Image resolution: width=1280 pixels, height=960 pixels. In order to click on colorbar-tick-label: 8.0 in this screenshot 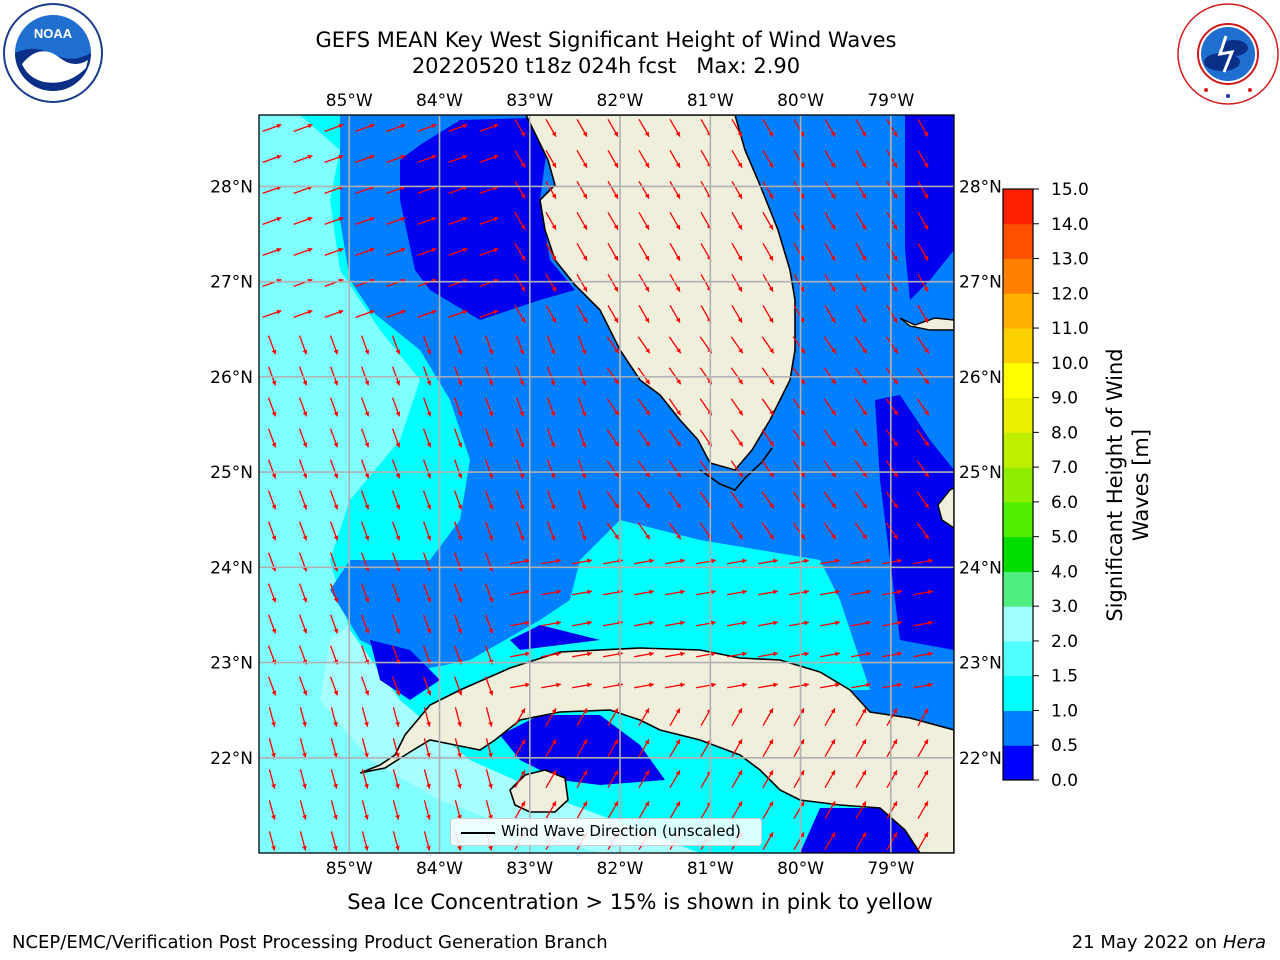, I will do `click(1064, 433)`.